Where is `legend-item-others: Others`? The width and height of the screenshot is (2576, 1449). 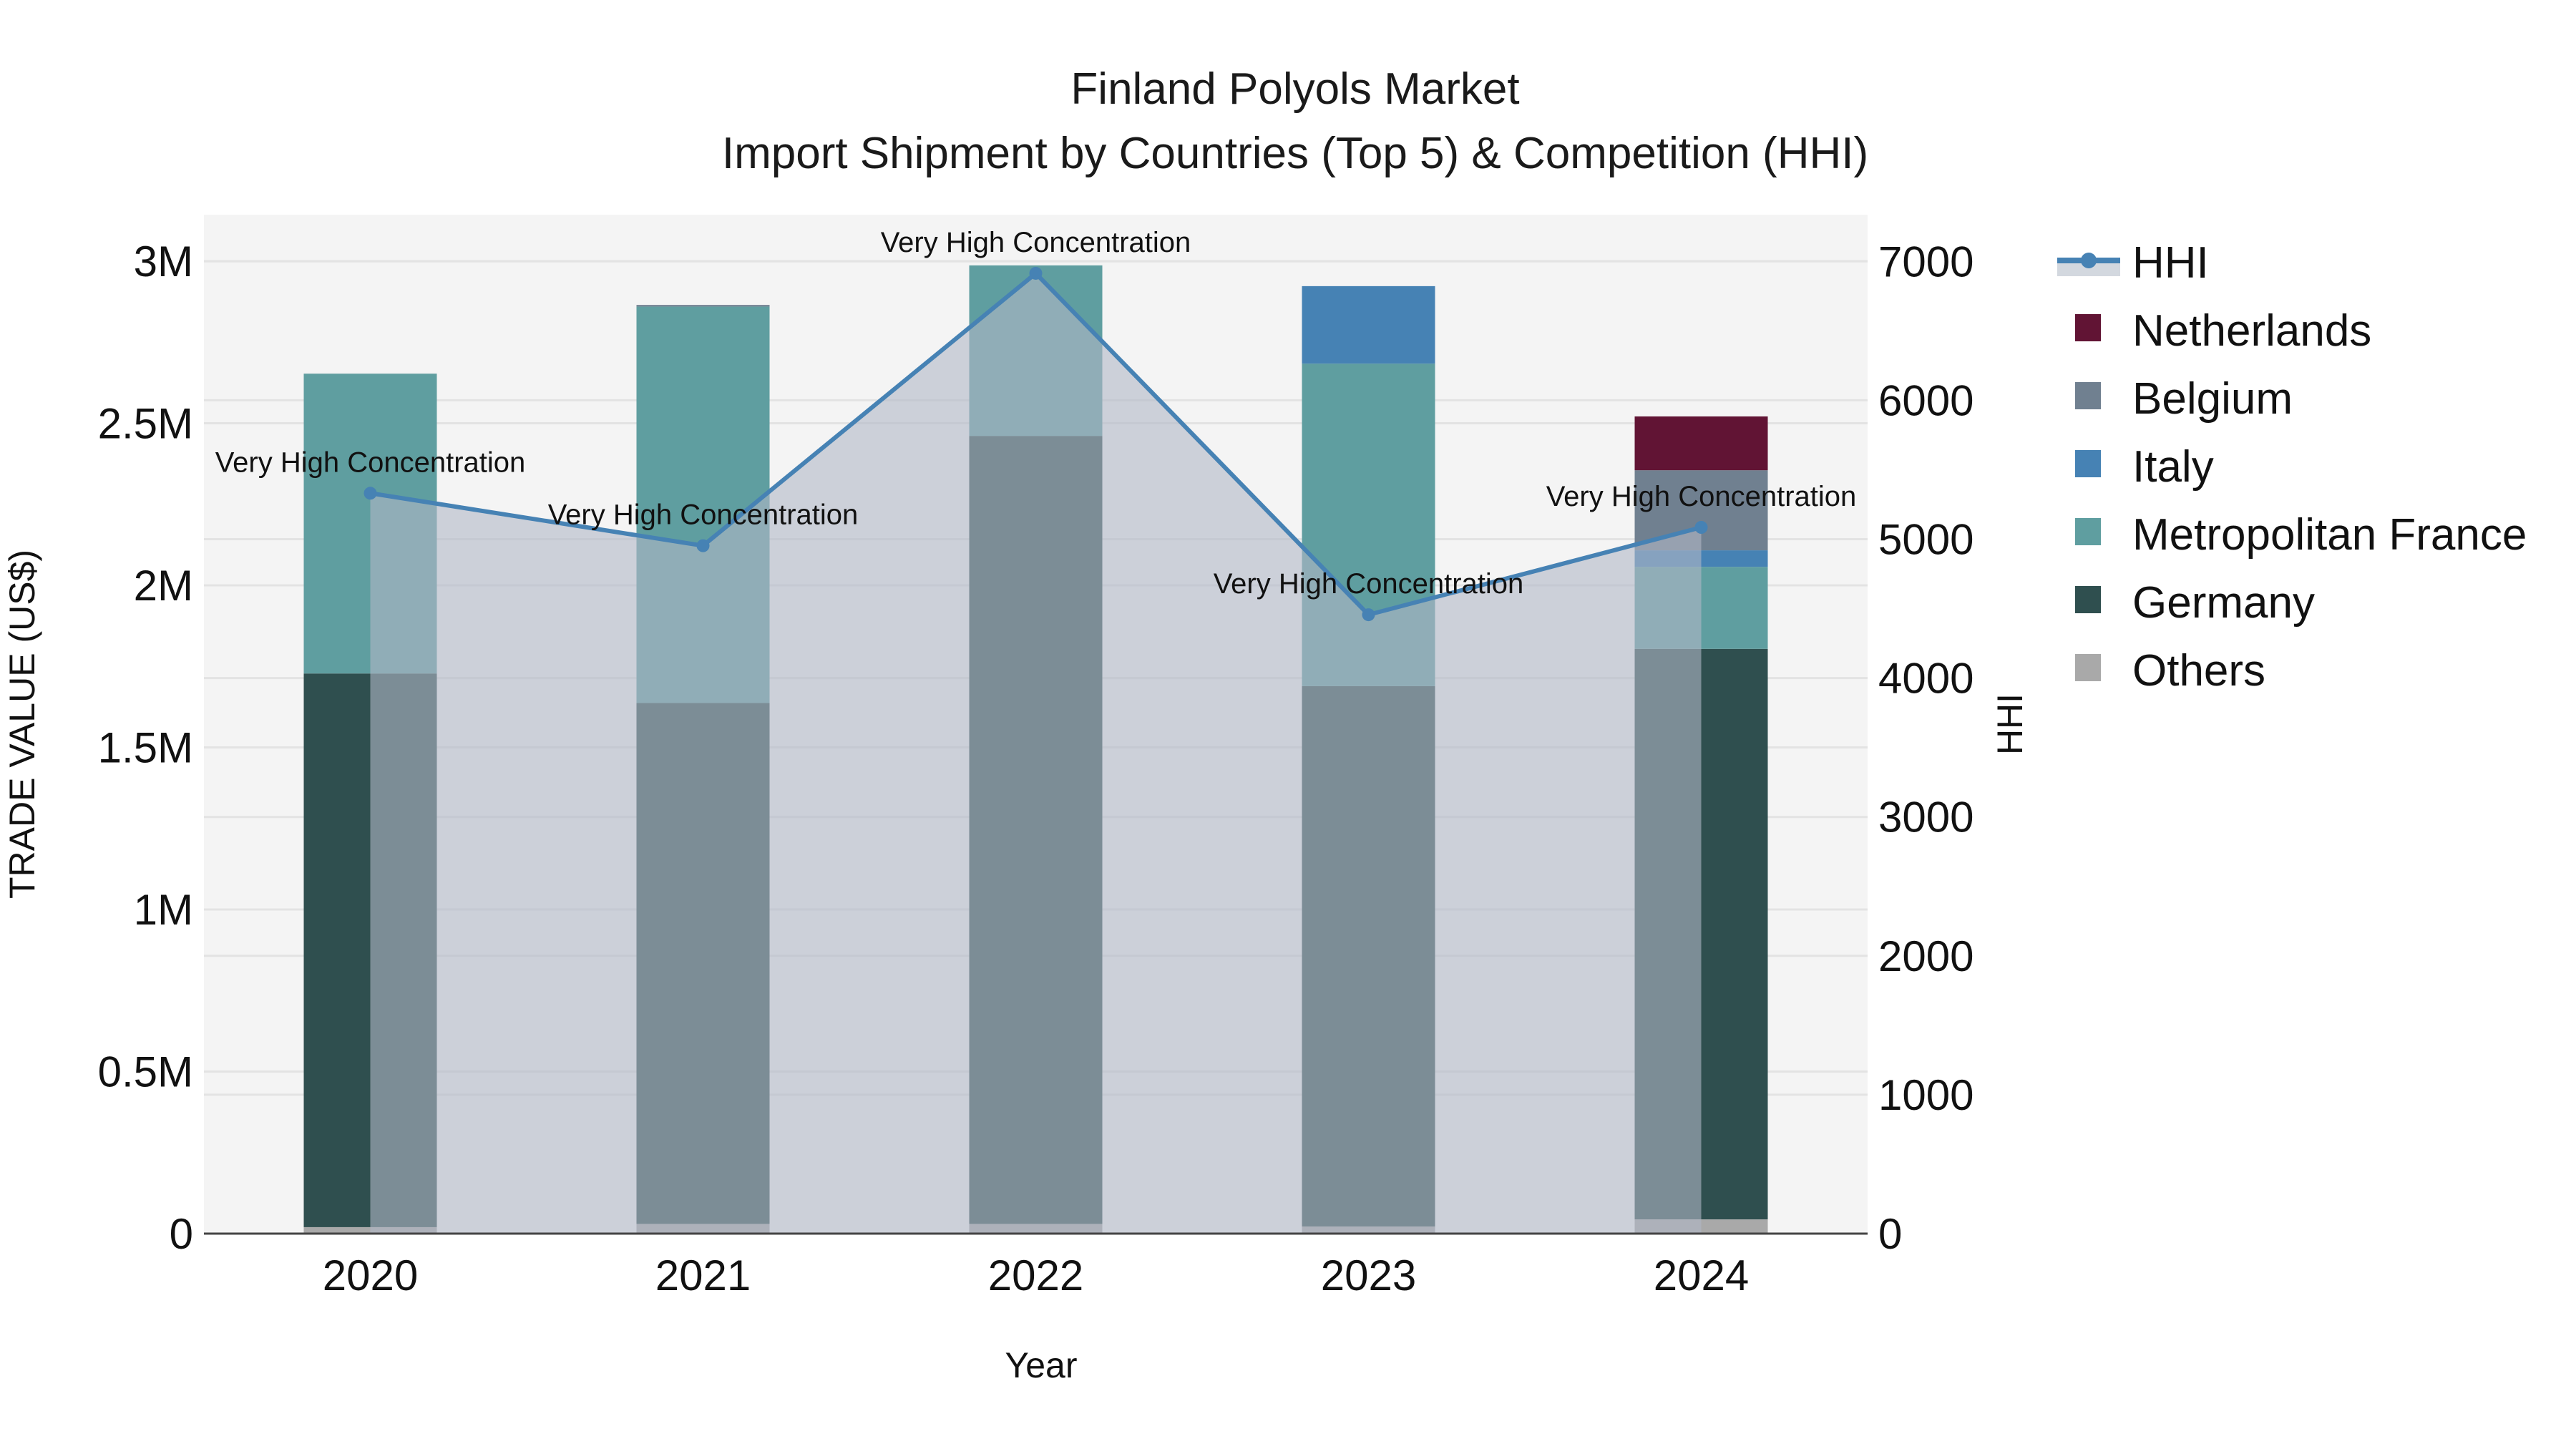
legend-item-others: Others is located at coordinates (2170, 671).